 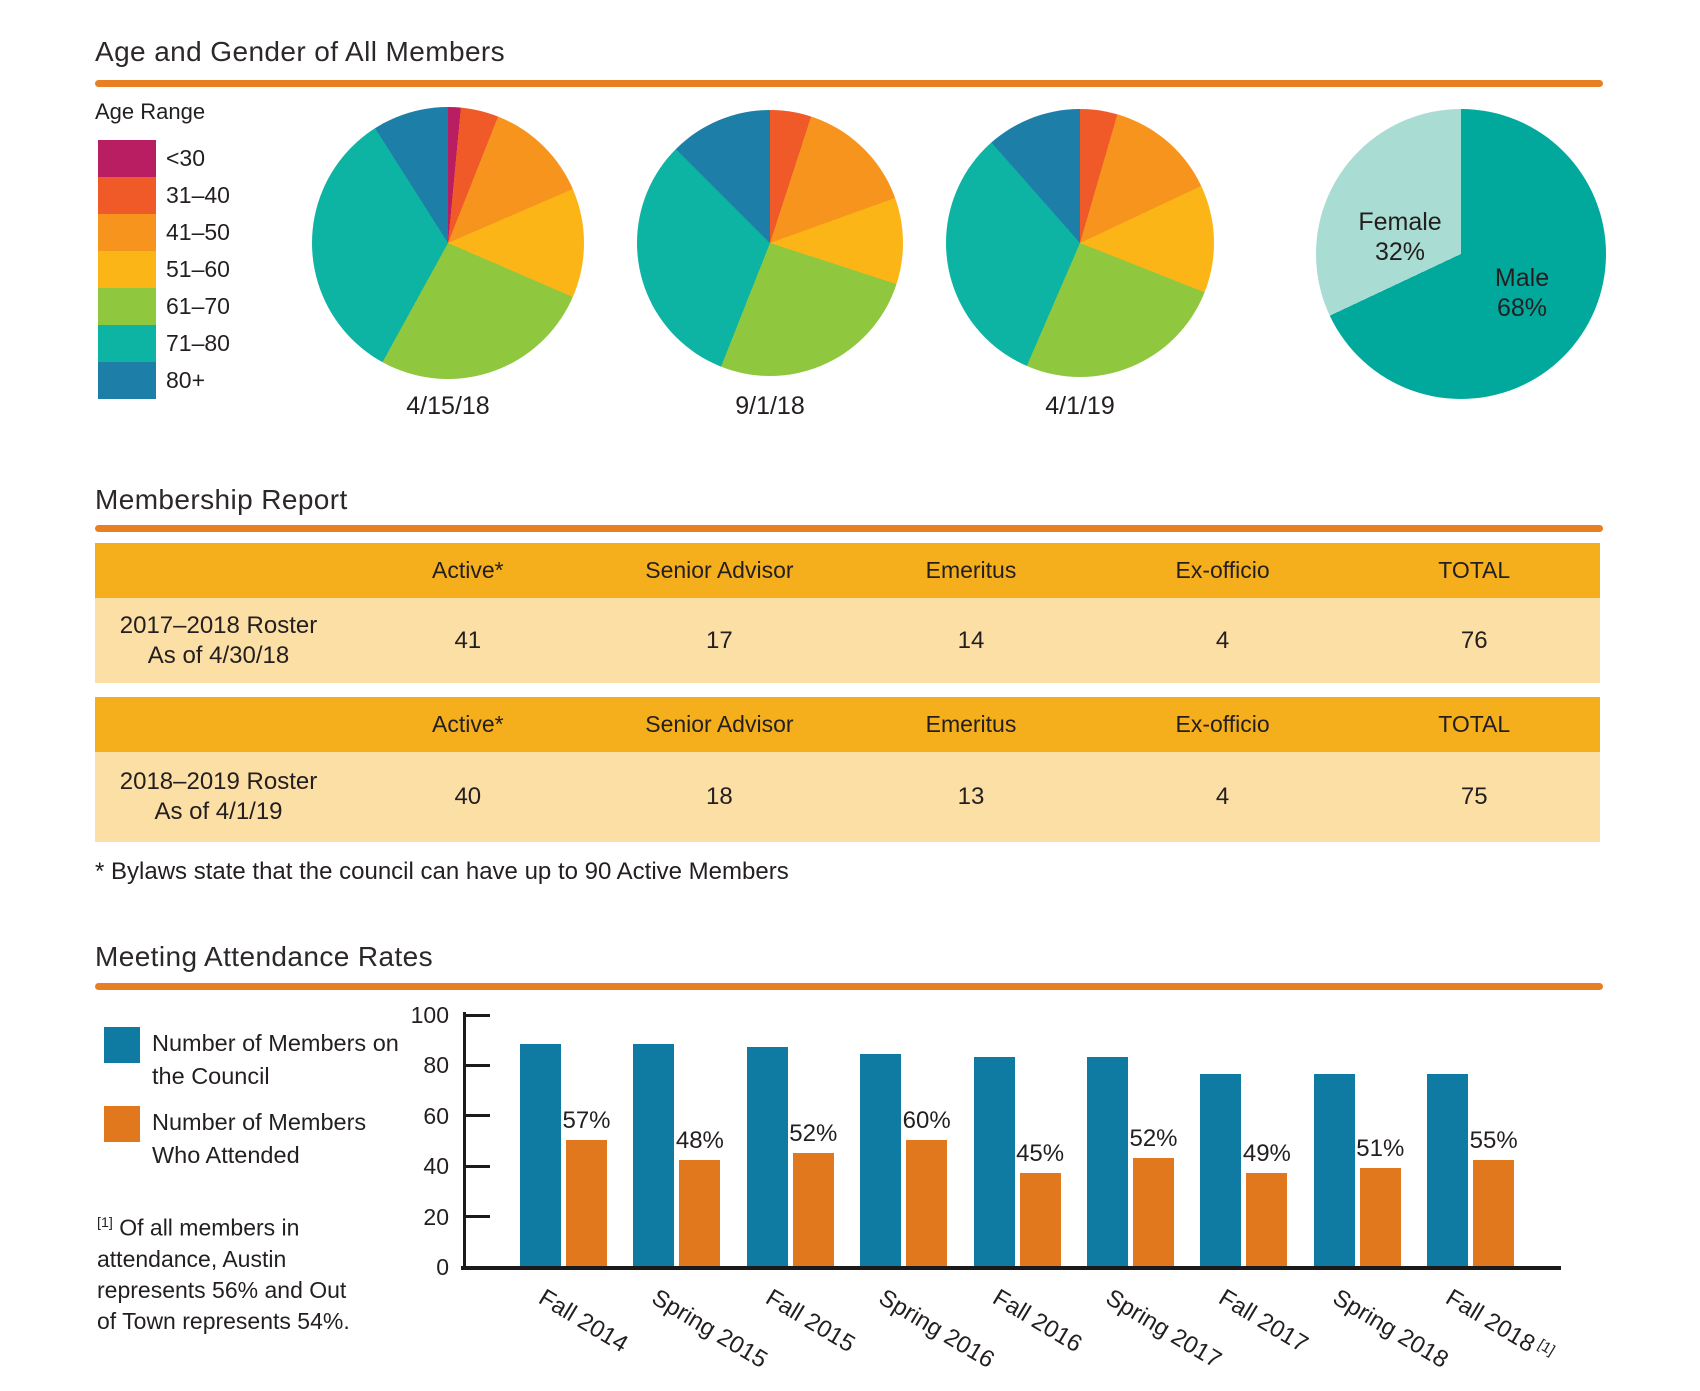 What do you see at coordinates (710, 1329) in the screenshot?
I see `x-axis-category-label: Spring 2015` at bounding box center [710, 1329].